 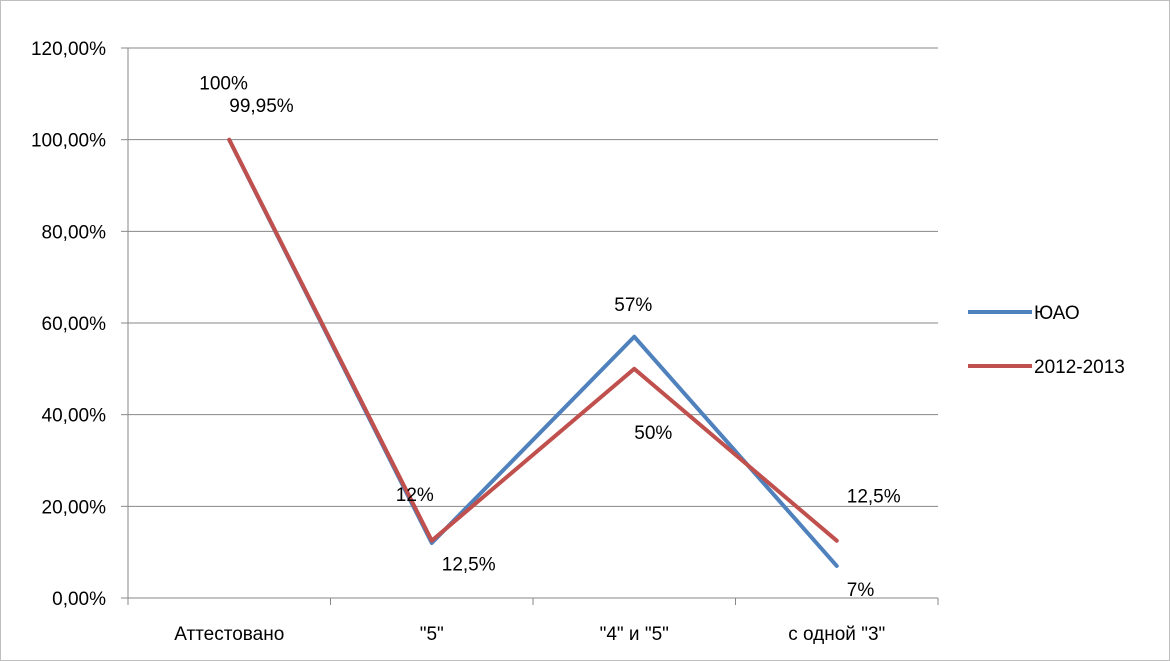 What do you see at coordinates (1079, 367) in the screenshot?
I see `legend-label: 2012-2013` at bounding box center [1079, 367].